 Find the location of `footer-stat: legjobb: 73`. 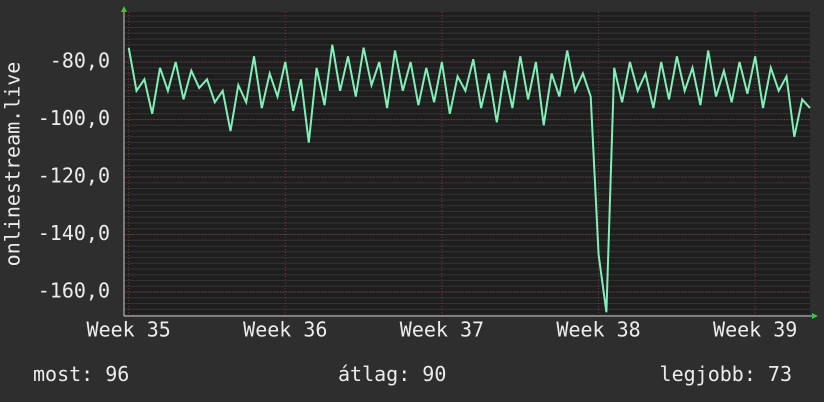

footer-stat: legjobb: 73 is located at coordinates (726, 374).